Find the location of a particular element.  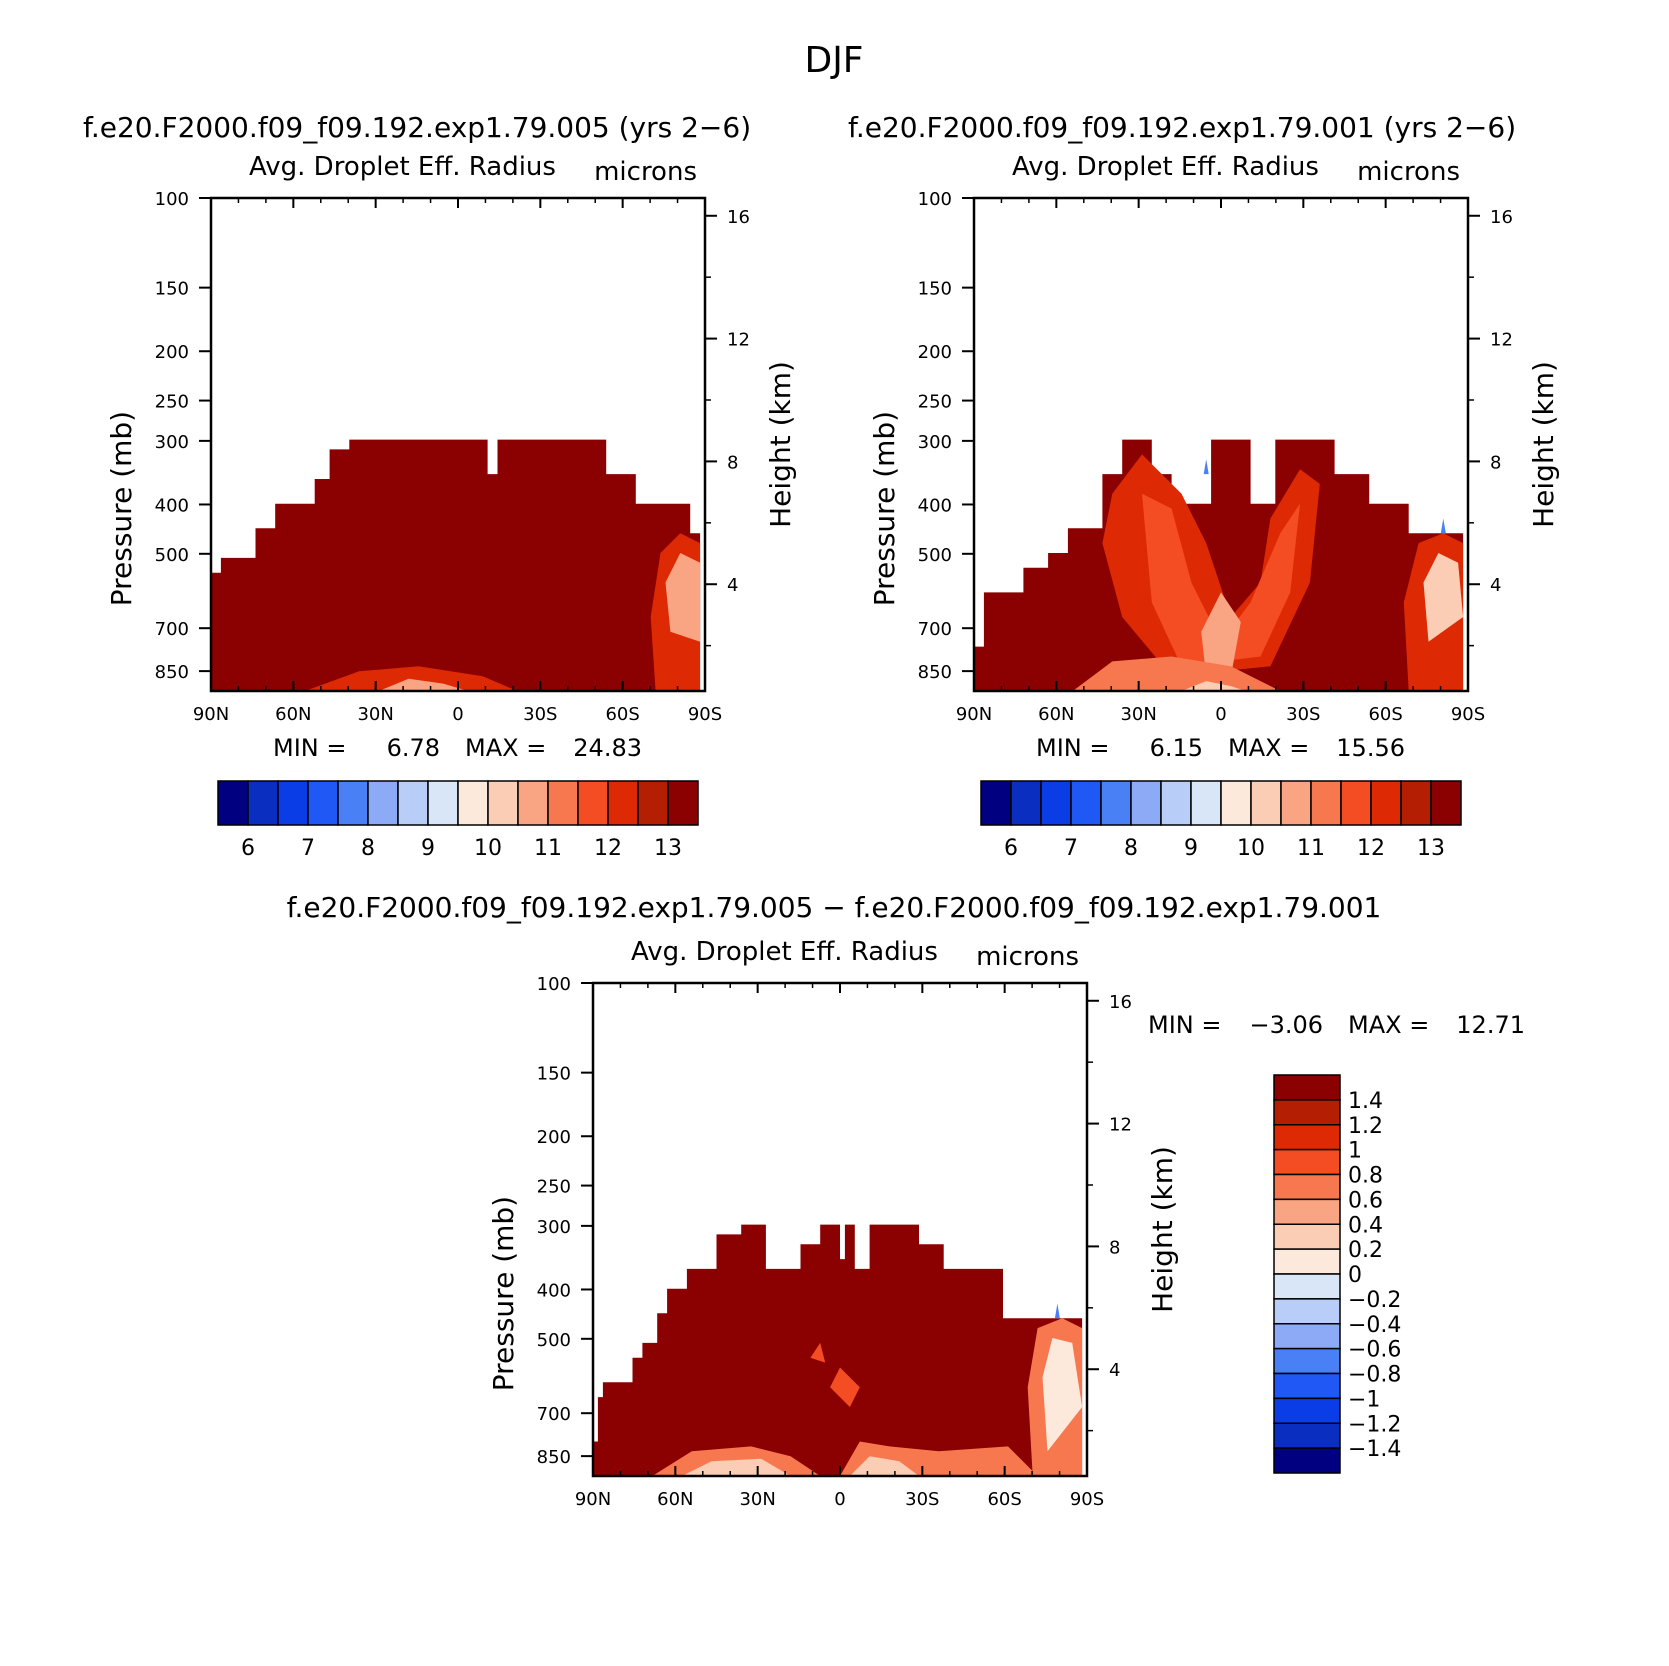

max-value: 12.71 is located at coordinates (1490, 1025).